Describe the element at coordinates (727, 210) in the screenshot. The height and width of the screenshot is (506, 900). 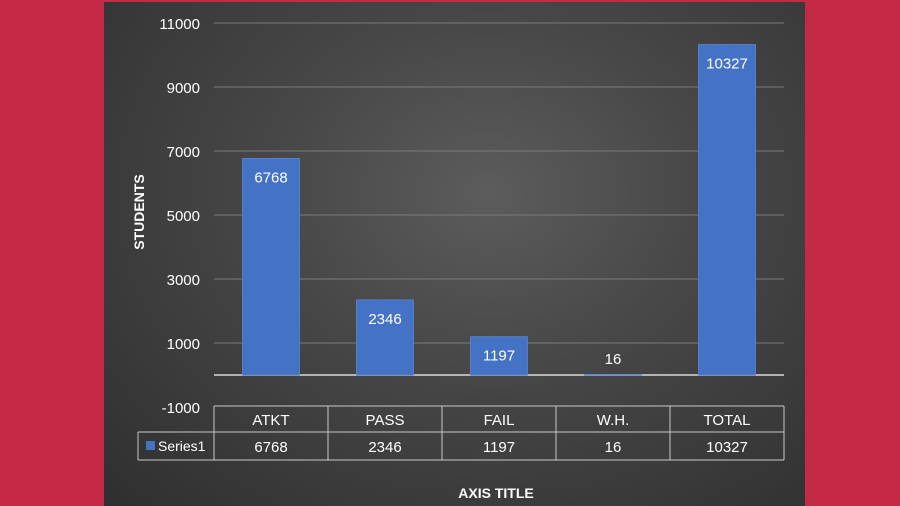
I see `bar-total` at that location.